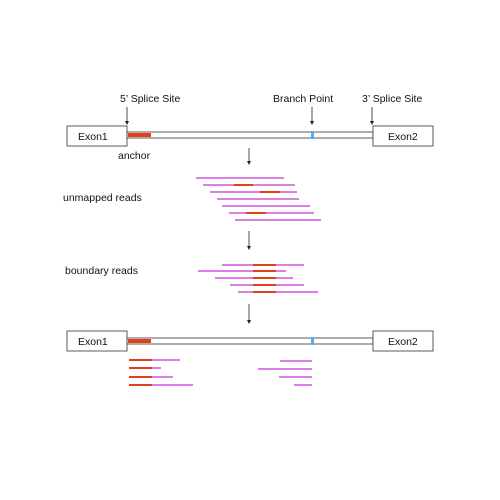  What do you see at coordinates (93, 137) in the screenshot?
I see `top-exon1-label: Exon1` at bounding box center [93, 137].